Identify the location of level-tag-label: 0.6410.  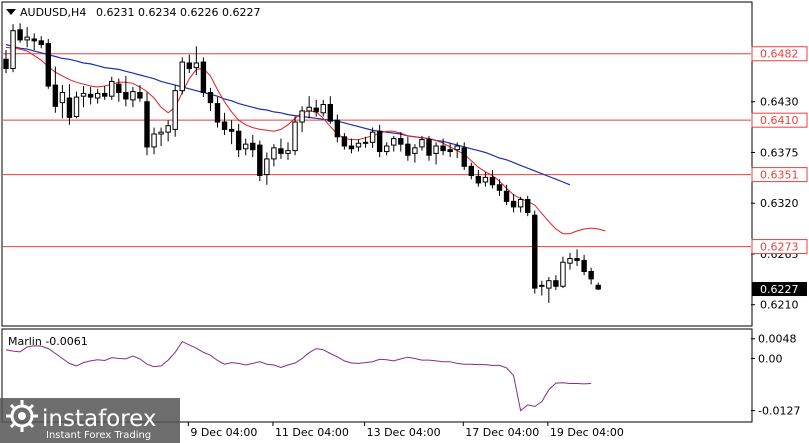
(779, 120).